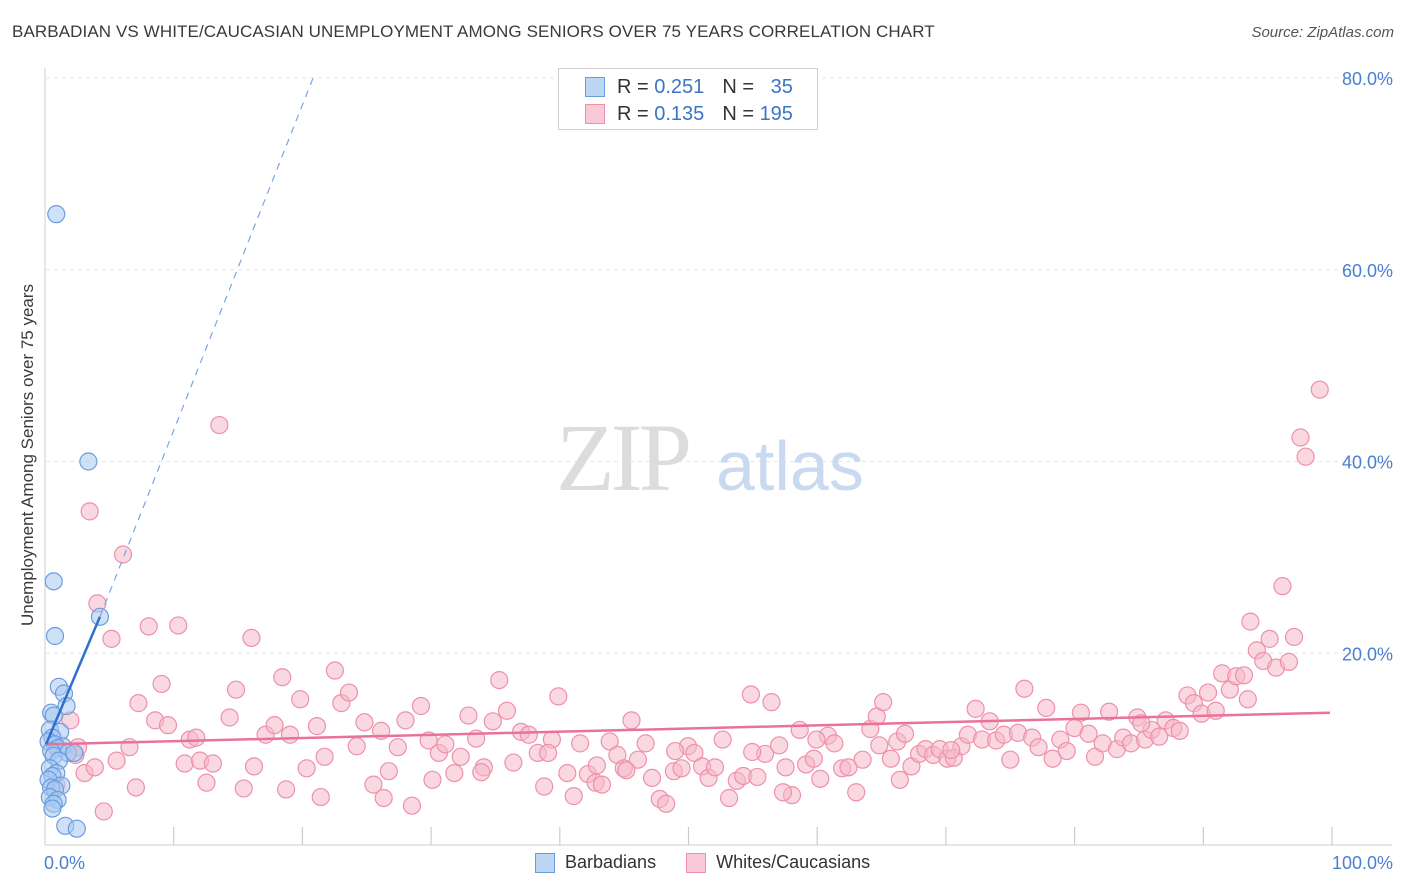 This screenshot has height=892, width=1406. What do you see at coordinates (27, 455) in the screenshot?
I see `y-axis-label: Unemployment Among Seniors over 75 years` at bounding box center [27, 455].